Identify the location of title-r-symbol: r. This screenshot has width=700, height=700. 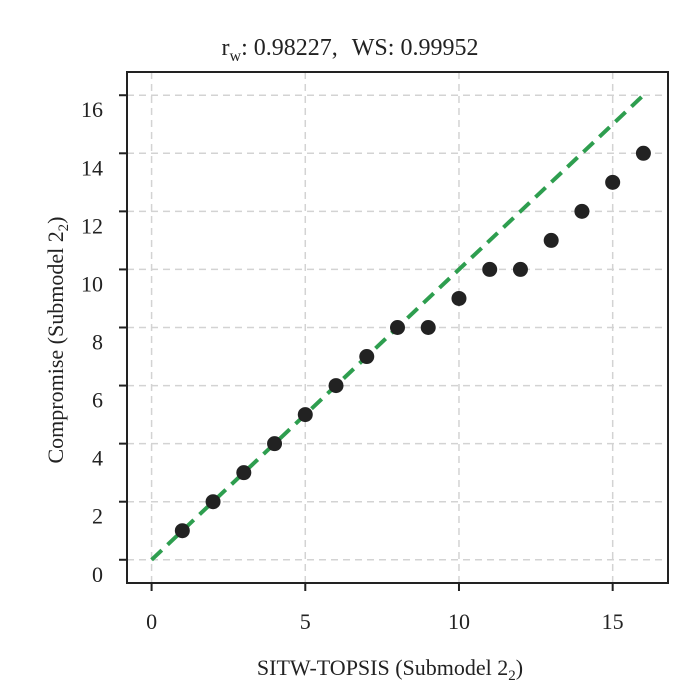
(226, 48).